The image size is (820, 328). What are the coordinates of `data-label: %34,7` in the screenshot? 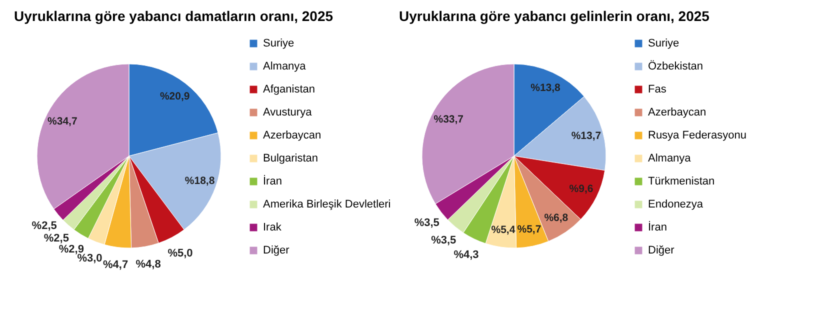 It's located at (63, 121).